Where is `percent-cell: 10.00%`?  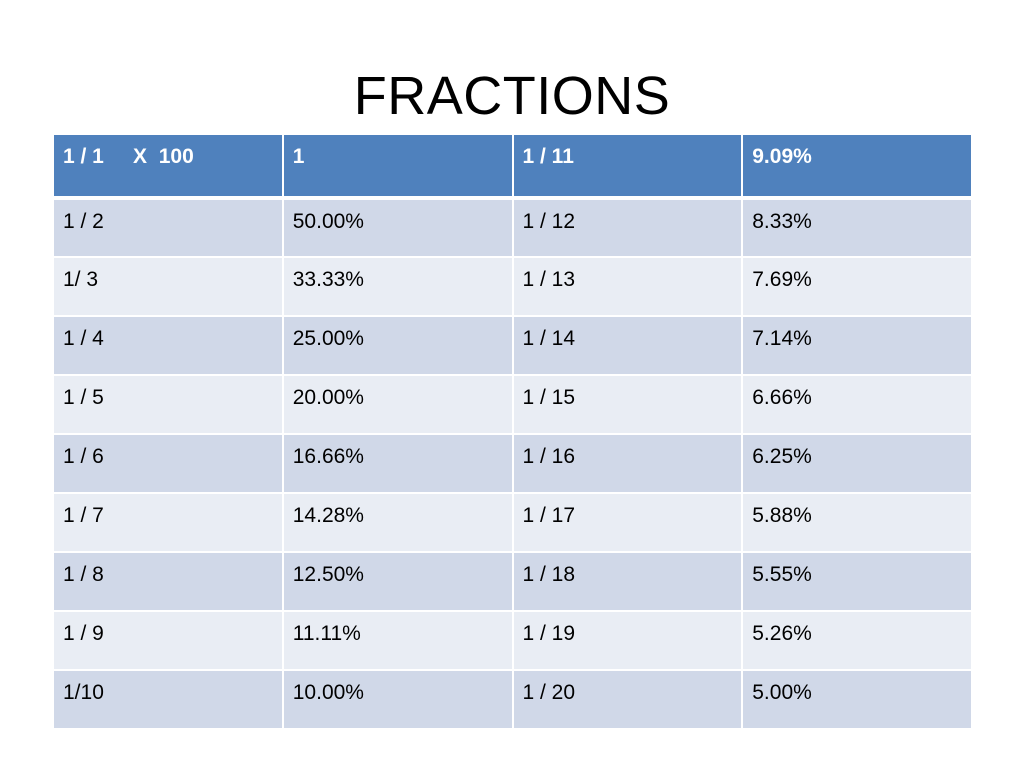 percent-cell: 10.00% is located at coordinates (397, 699).